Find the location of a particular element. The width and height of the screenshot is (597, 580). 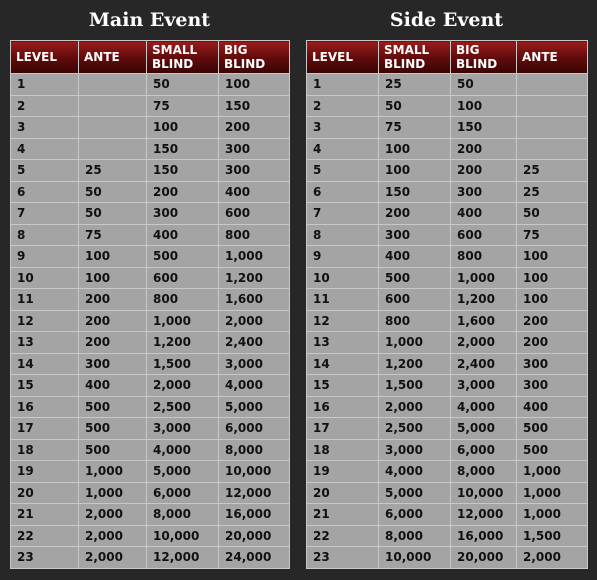

small-blind-cell: 50 is located at coordinates (182, 84).